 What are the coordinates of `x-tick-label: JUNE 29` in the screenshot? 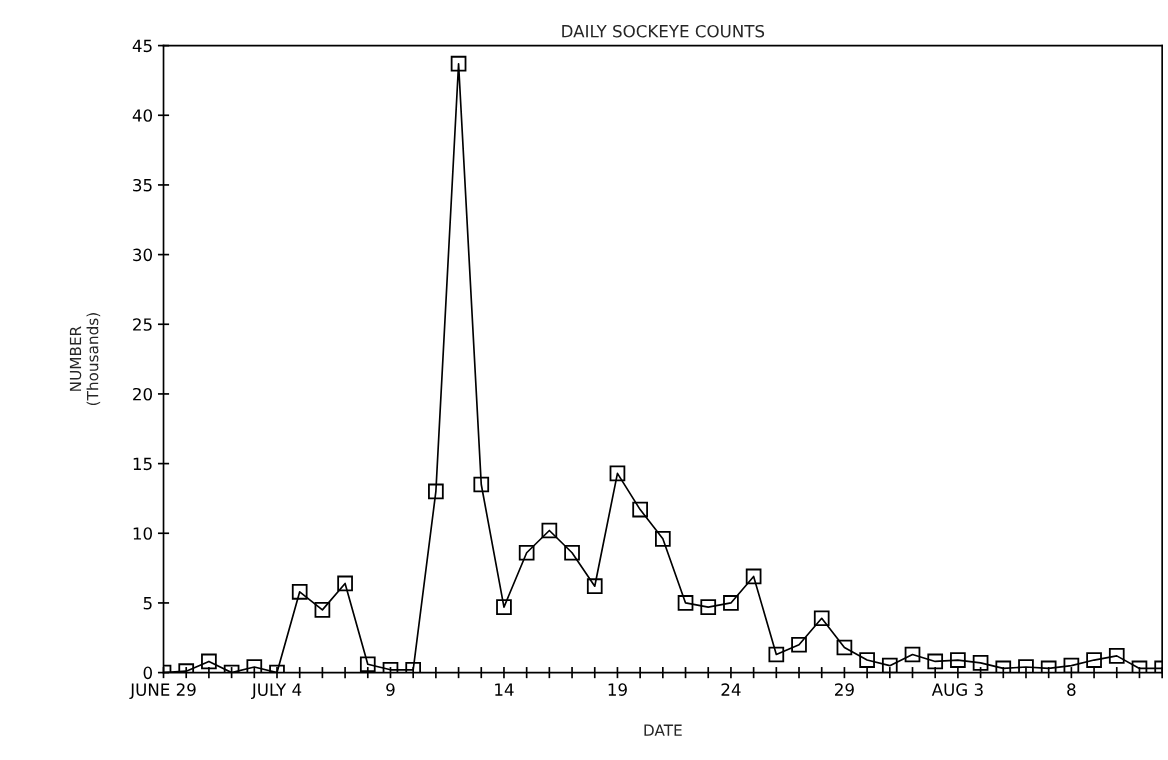 It's located at (162, 691).